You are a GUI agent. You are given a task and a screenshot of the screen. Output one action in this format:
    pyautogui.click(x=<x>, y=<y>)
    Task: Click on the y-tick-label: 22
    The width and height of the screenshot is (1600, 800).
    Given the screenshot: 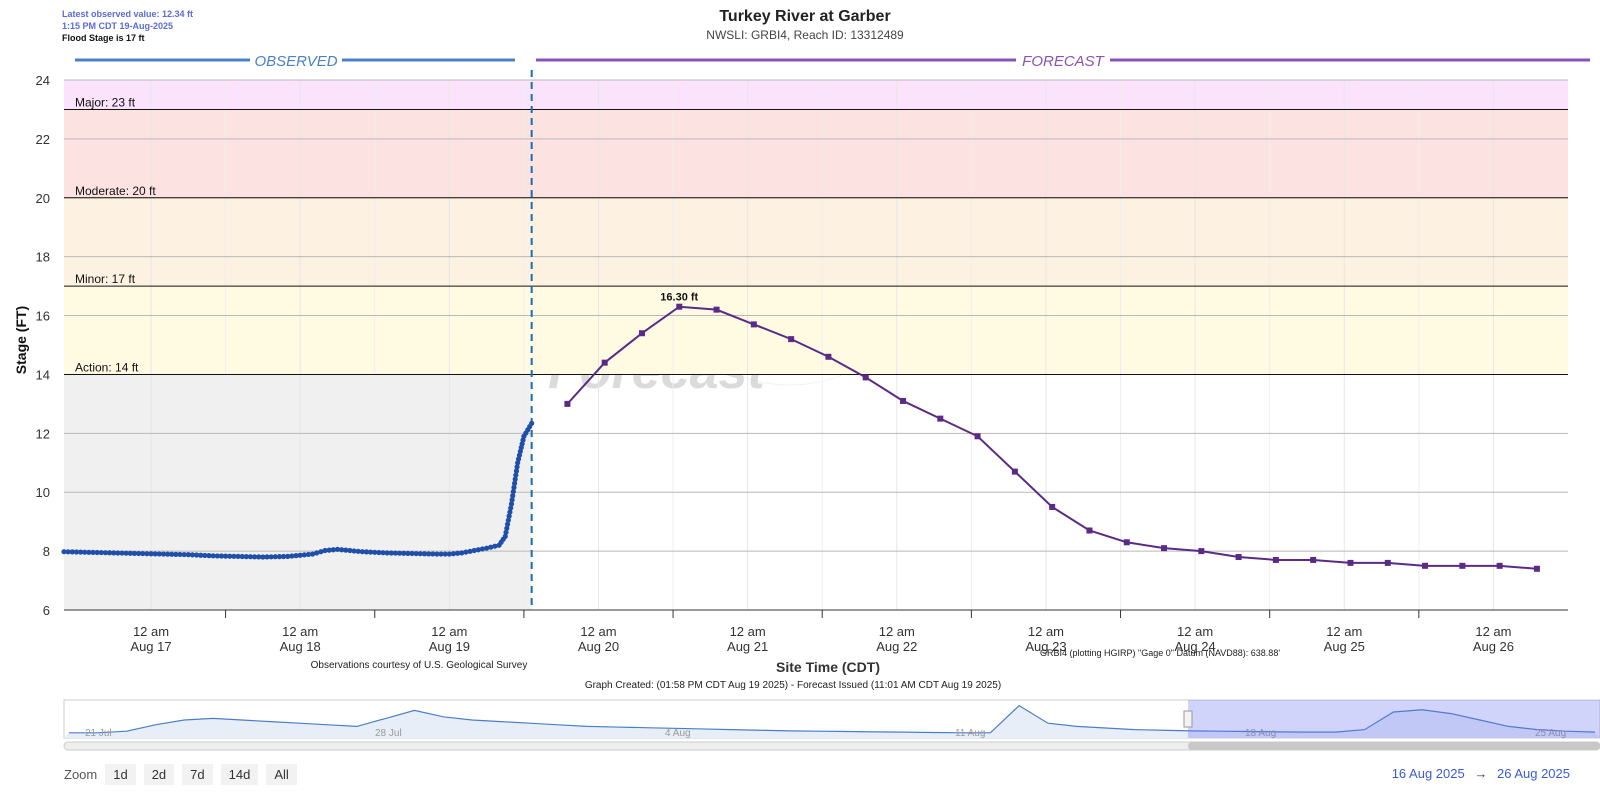 What is the action you would take?
    pyautogui.click(x=43, y=139)
    